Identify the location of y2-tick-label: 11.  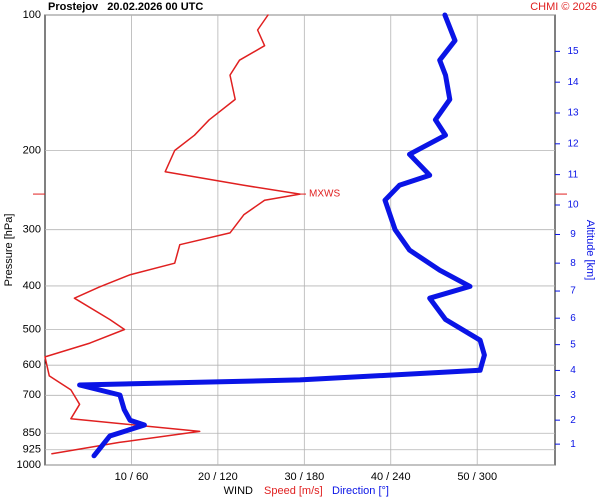
(573, 174).